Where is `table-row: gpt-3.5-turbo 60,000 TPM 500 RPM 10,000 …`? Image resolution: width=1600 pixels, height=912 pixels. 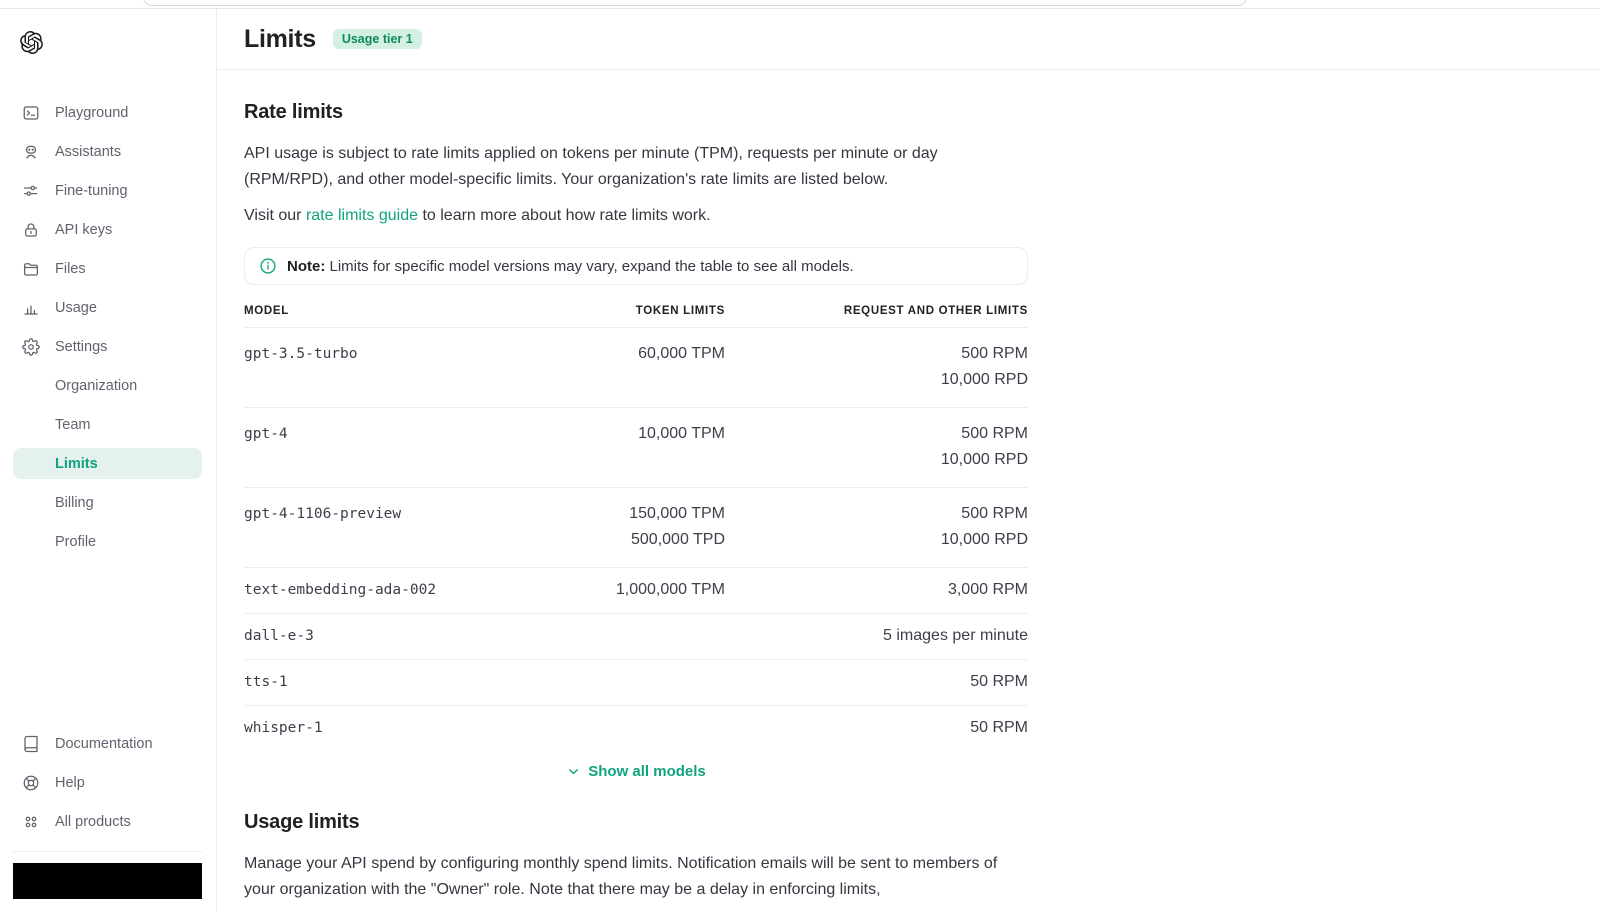
table-row: gpt-3.5-turbo 60,000 TPM 500 RPM 10,000 … is located at coordinates (636, 368).